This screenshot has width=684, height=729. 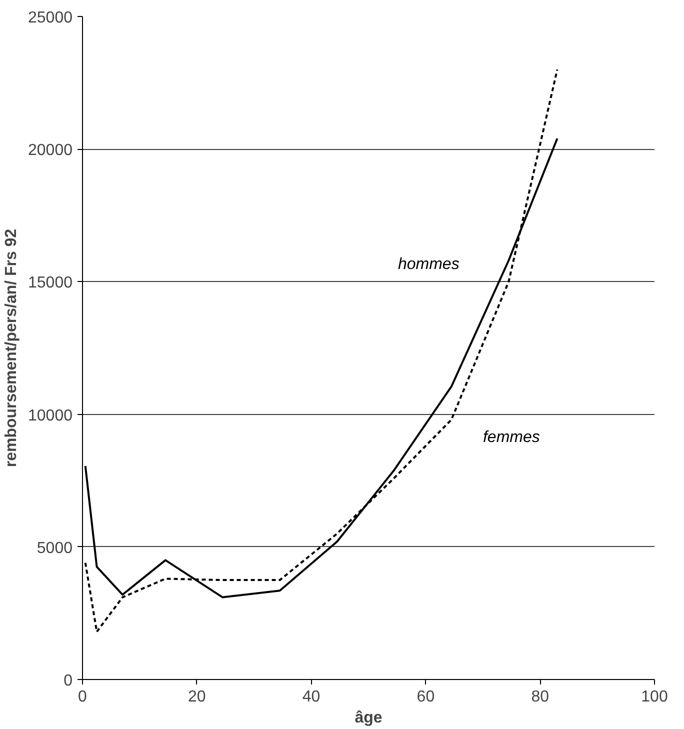 What do you see at coordinates (311, 697) in the screenshot?
I see `x-tick-label: 40` at bounding box center [311, 697].